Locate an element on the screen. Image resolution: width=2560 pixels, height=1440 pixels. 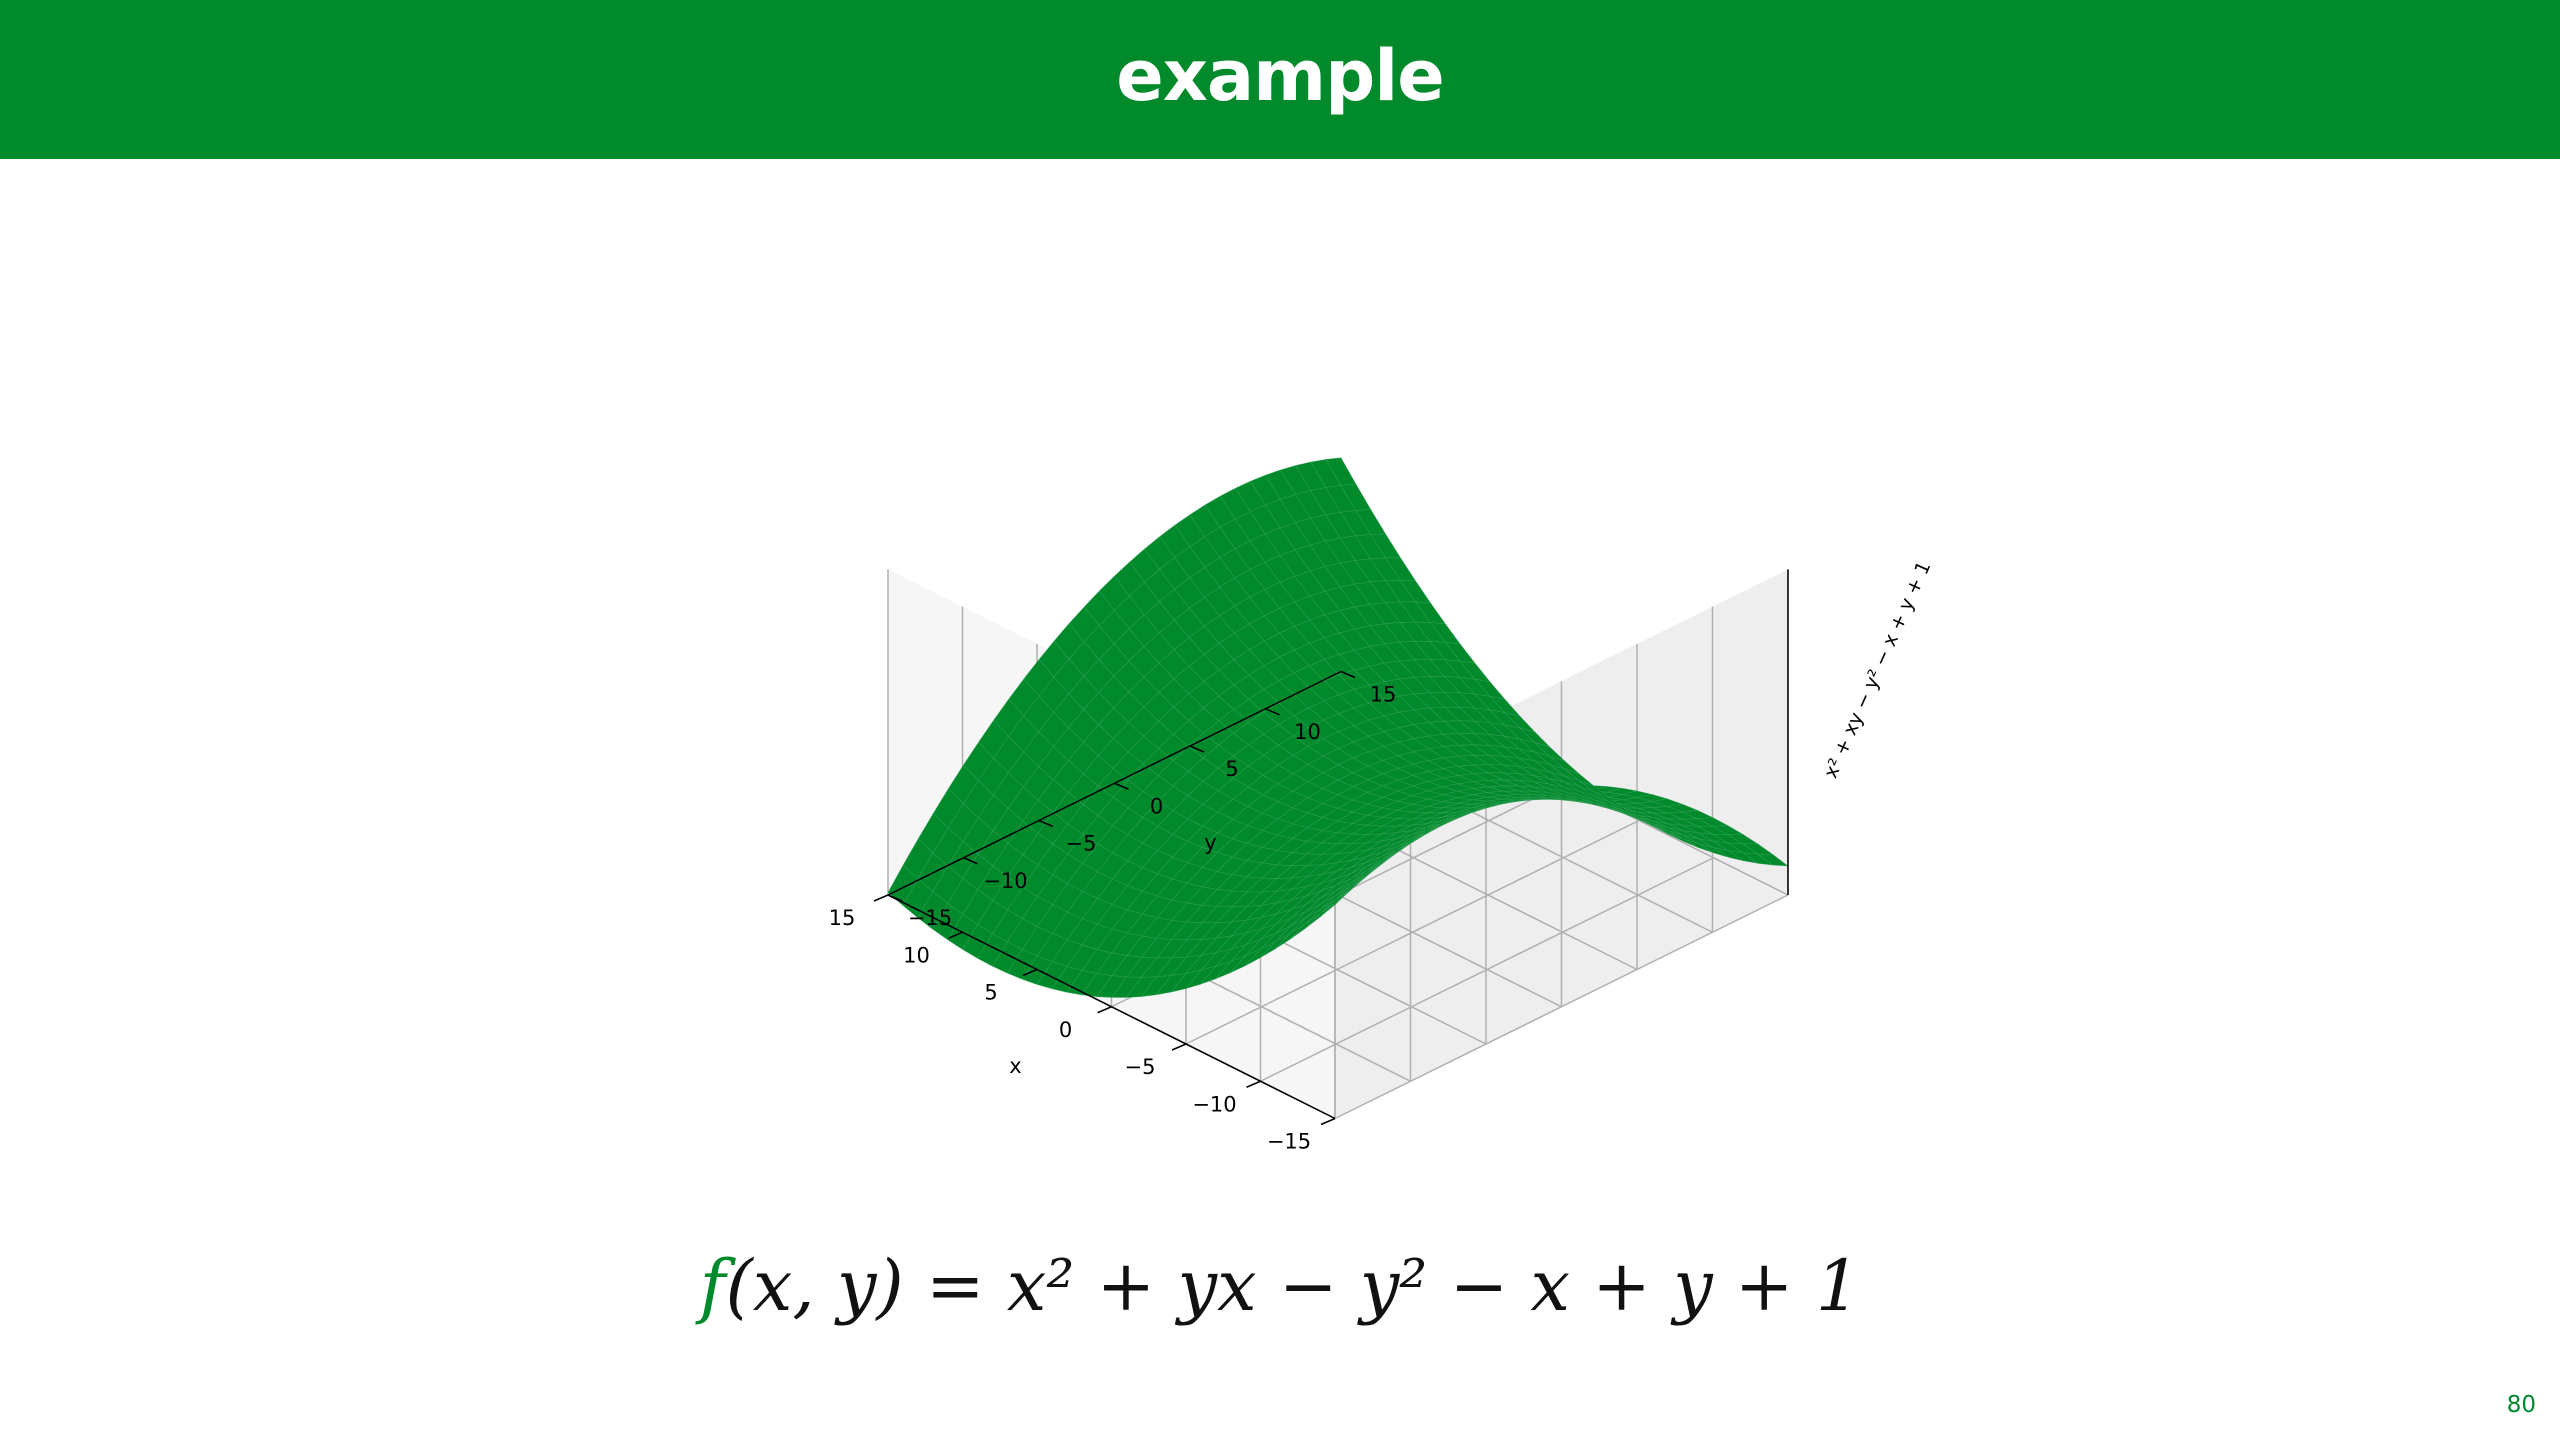
x-tick-label: −15 is located at coordinates (1289, 1142).